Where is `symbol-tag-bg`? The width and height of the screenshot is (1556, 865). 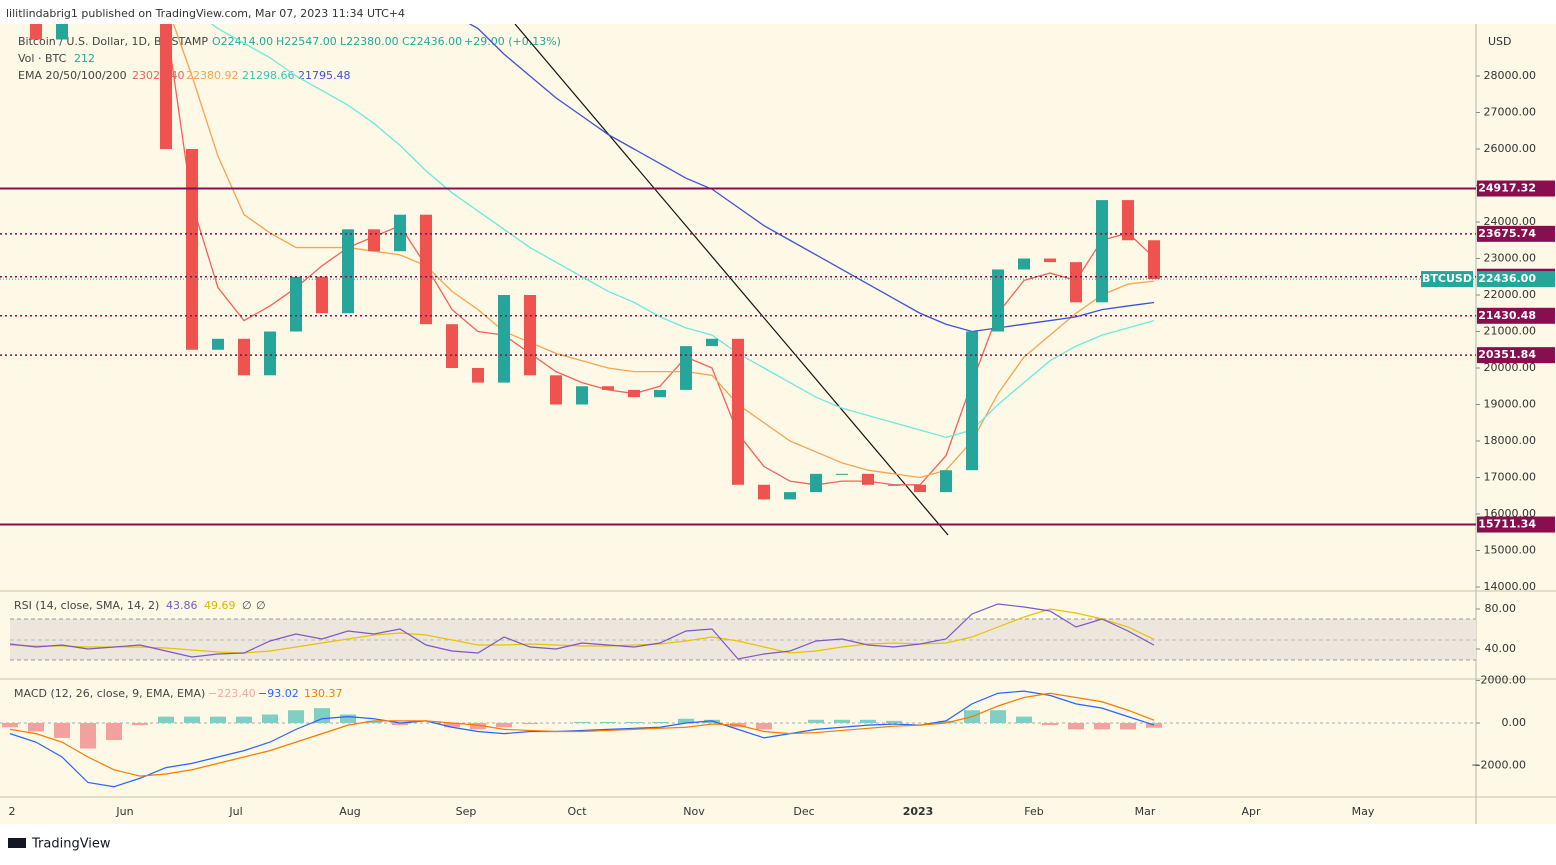 symbol-tag-bg is located at coordinates (1447, 279).